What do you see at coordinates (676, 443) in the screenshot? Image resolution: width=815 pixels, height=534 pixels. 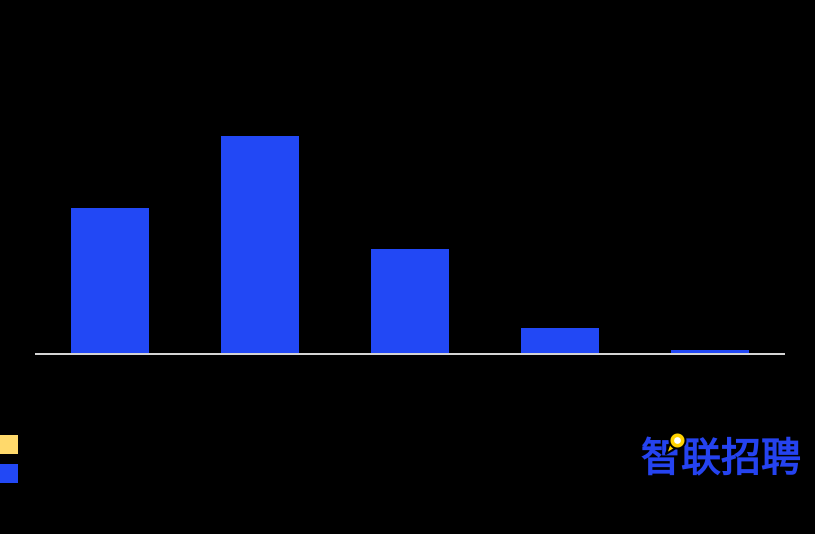 I see `location-pin-icon` at bounding box center [676, 443].